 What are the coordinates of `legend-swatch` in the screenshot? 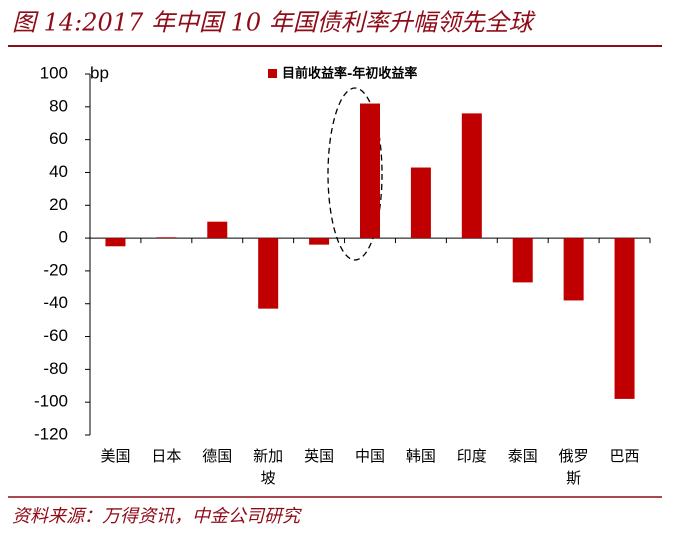 It's located at (272, 73).